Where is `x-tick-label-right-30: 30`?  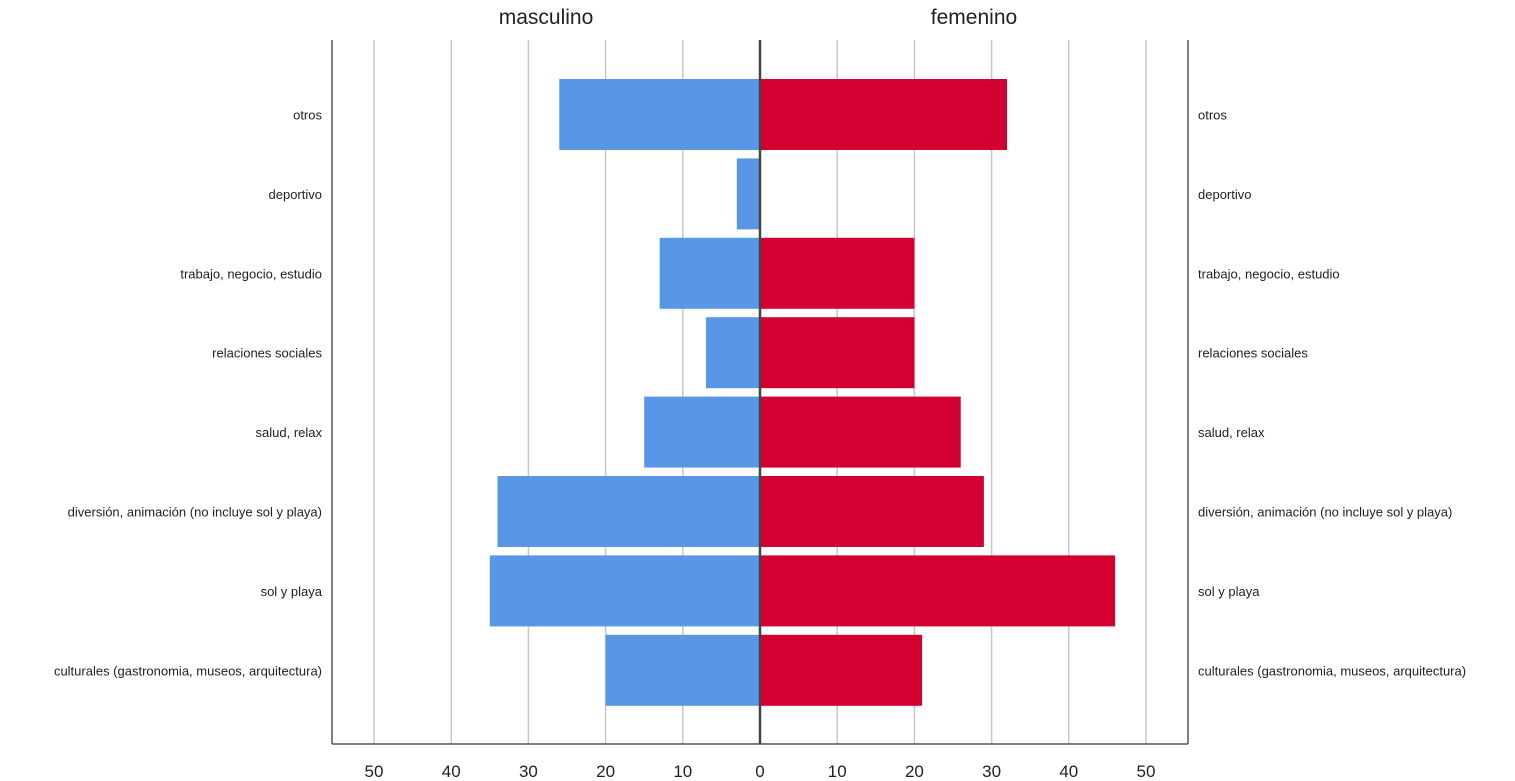
x-tick-label-right-30: 30 is located at coordinates (991, 771).